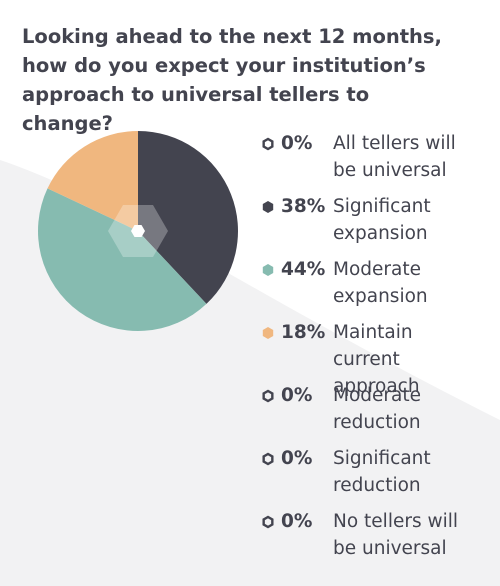  I want to click on legend-item-significant-reduction: 0% Significant reduction, so click(377, 476).